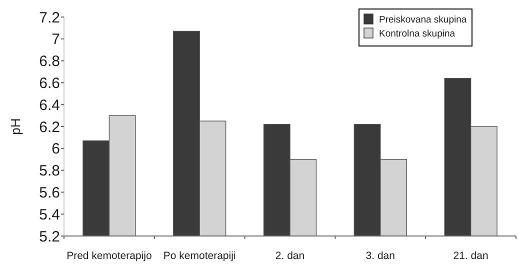 The width and height of the screenshot is (530, 273). What do you see at coordinates (109, 256) in the screenshot?
I see `x-tick-label: Pred kemoterapijo` at bounding box center [109, 256].